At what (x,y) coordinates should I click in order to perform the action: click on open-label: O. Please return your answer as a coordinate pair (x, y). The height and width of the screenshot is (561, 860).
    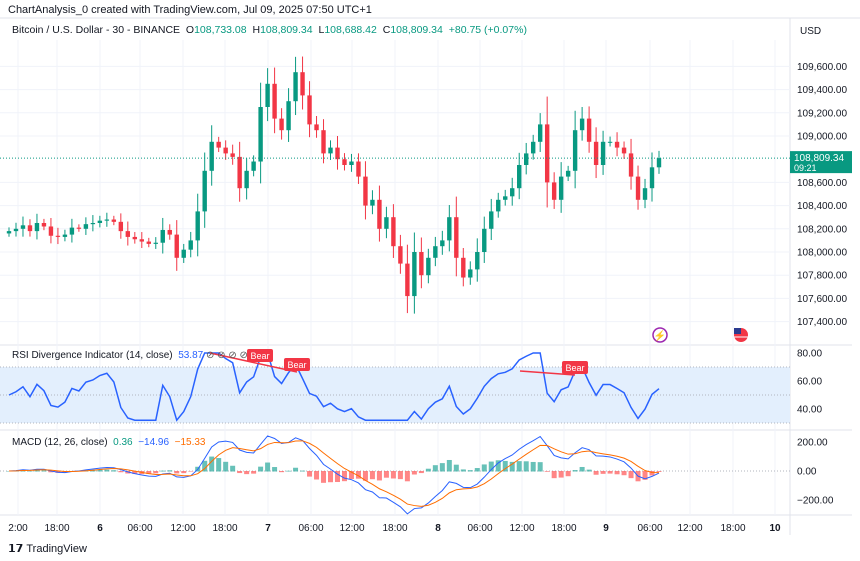
    Looking at the image, I should click on (190, 30).